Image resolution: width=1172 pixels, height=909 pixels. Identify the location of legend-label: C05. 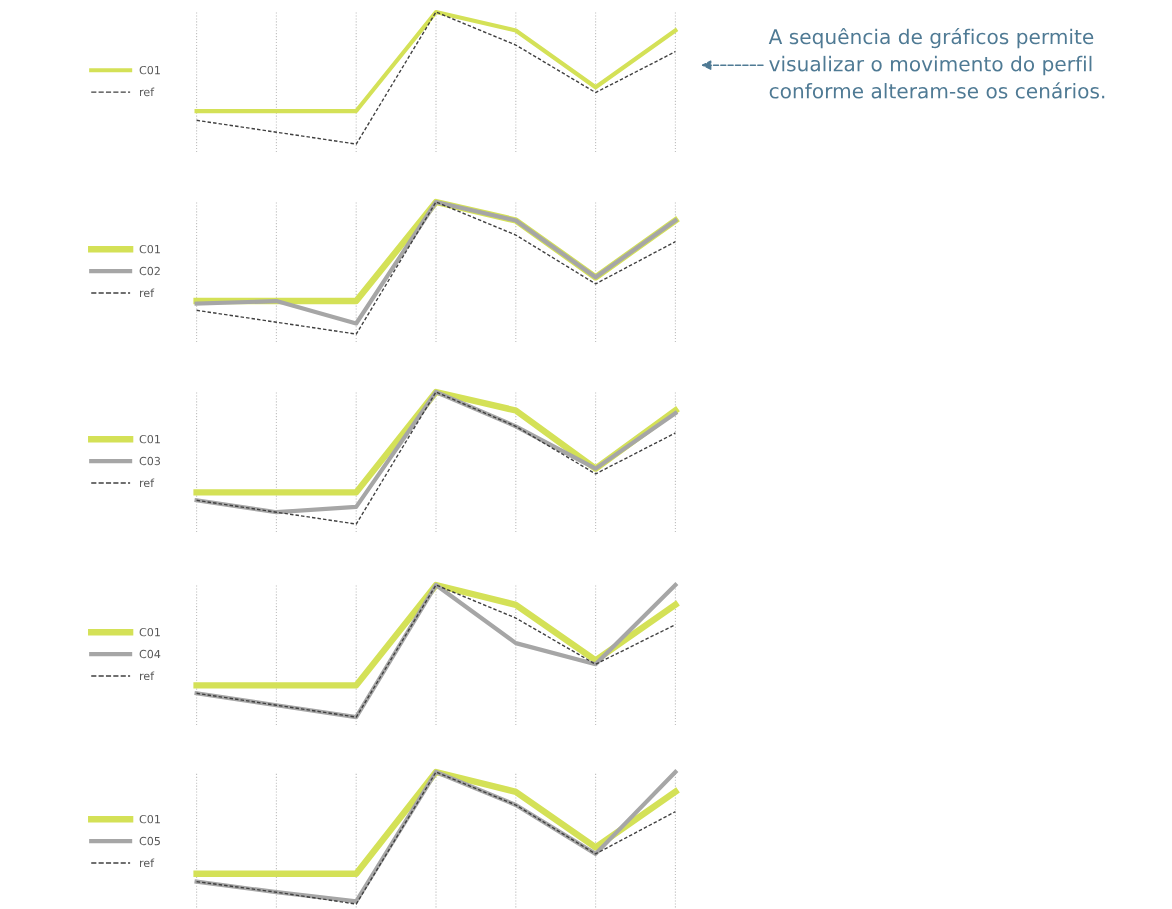
(149, 841).